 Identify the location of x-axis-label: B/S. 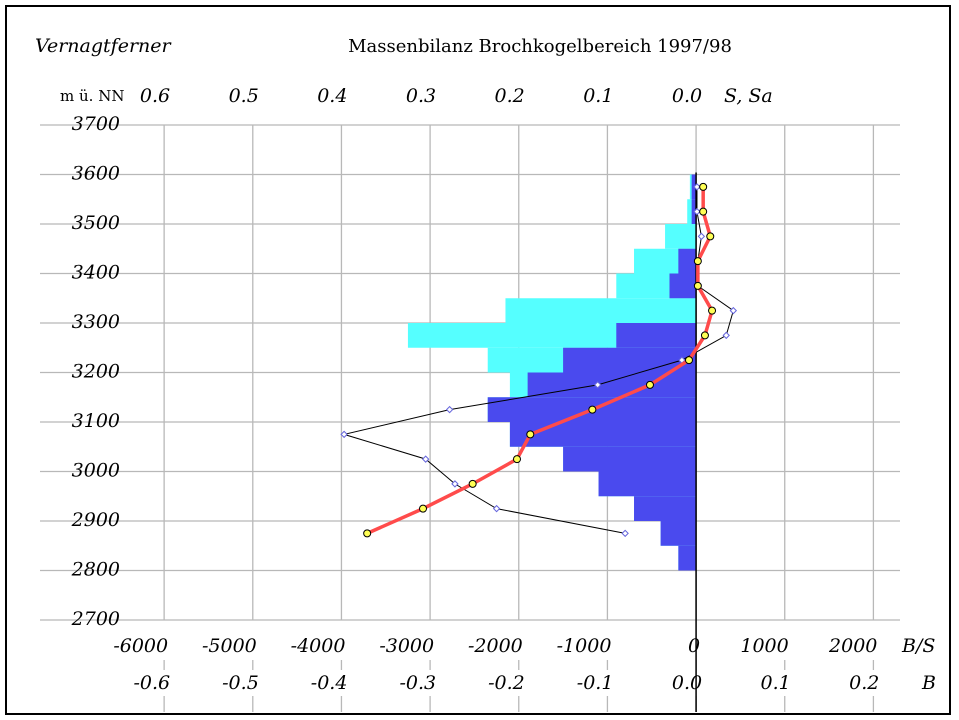
(918, 646).